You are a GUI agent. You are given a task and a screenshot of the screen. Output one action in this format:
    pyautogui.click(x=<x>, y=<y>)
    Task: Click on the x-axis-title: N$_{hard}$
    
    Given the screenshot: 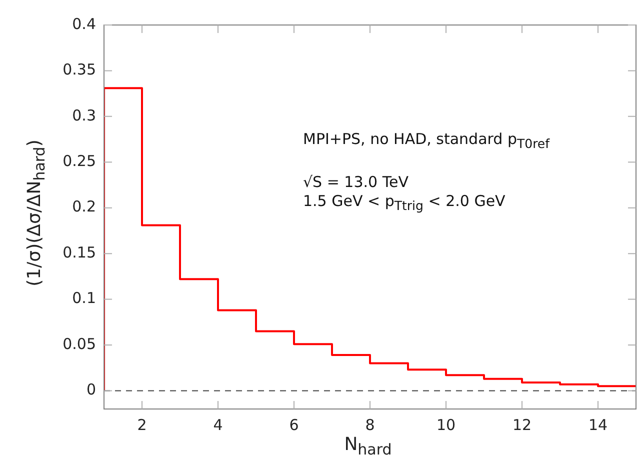 What is the action you would take?
    pyautogui.click(x=368, y=446)
    